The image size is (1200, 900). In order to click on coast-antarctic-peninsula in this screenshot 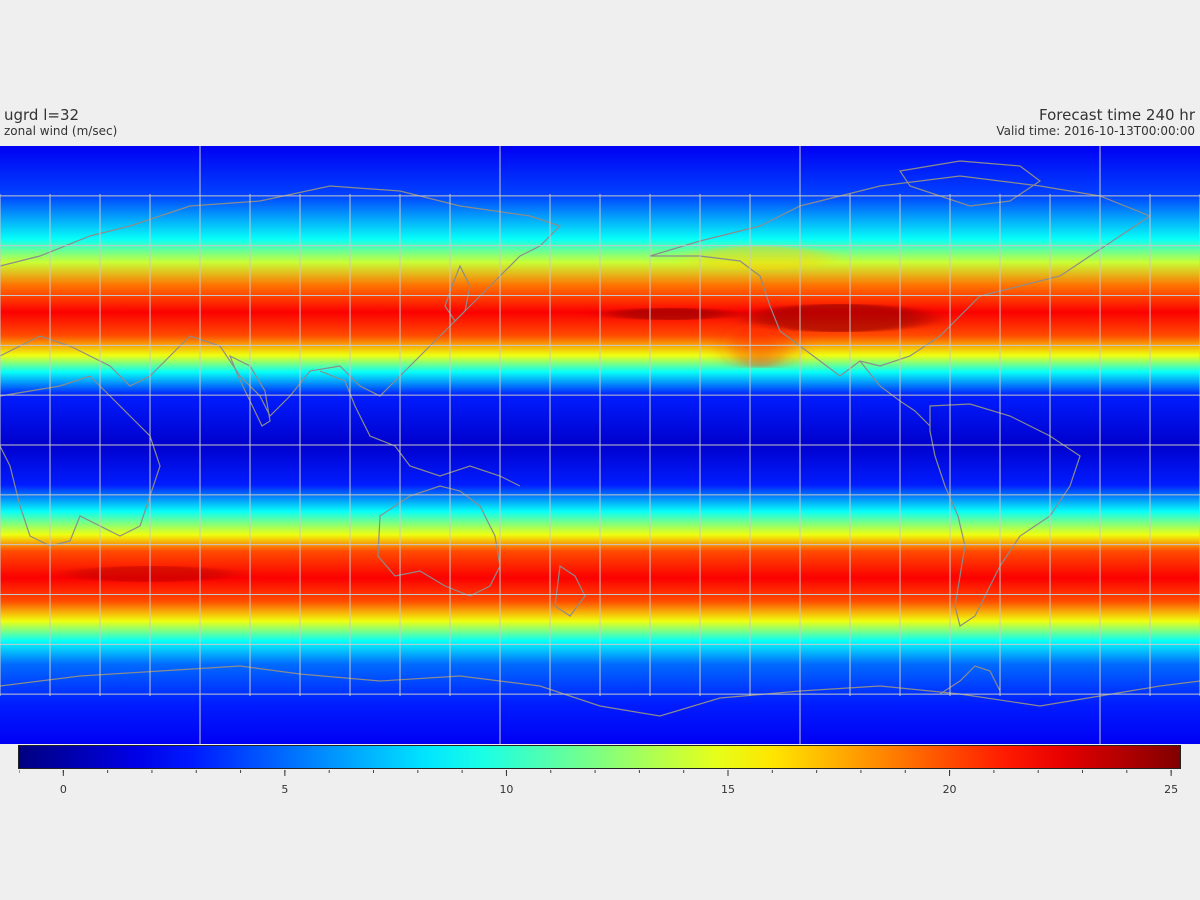, I will do `click(970, 680)`.